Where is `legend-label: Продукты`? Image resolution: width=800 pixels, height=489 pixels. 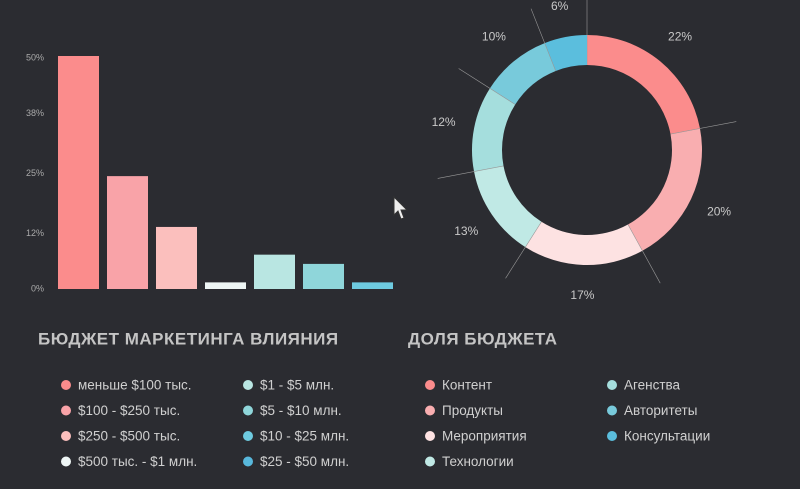
legend-label: Продукты is located at coordinates (472, 410).